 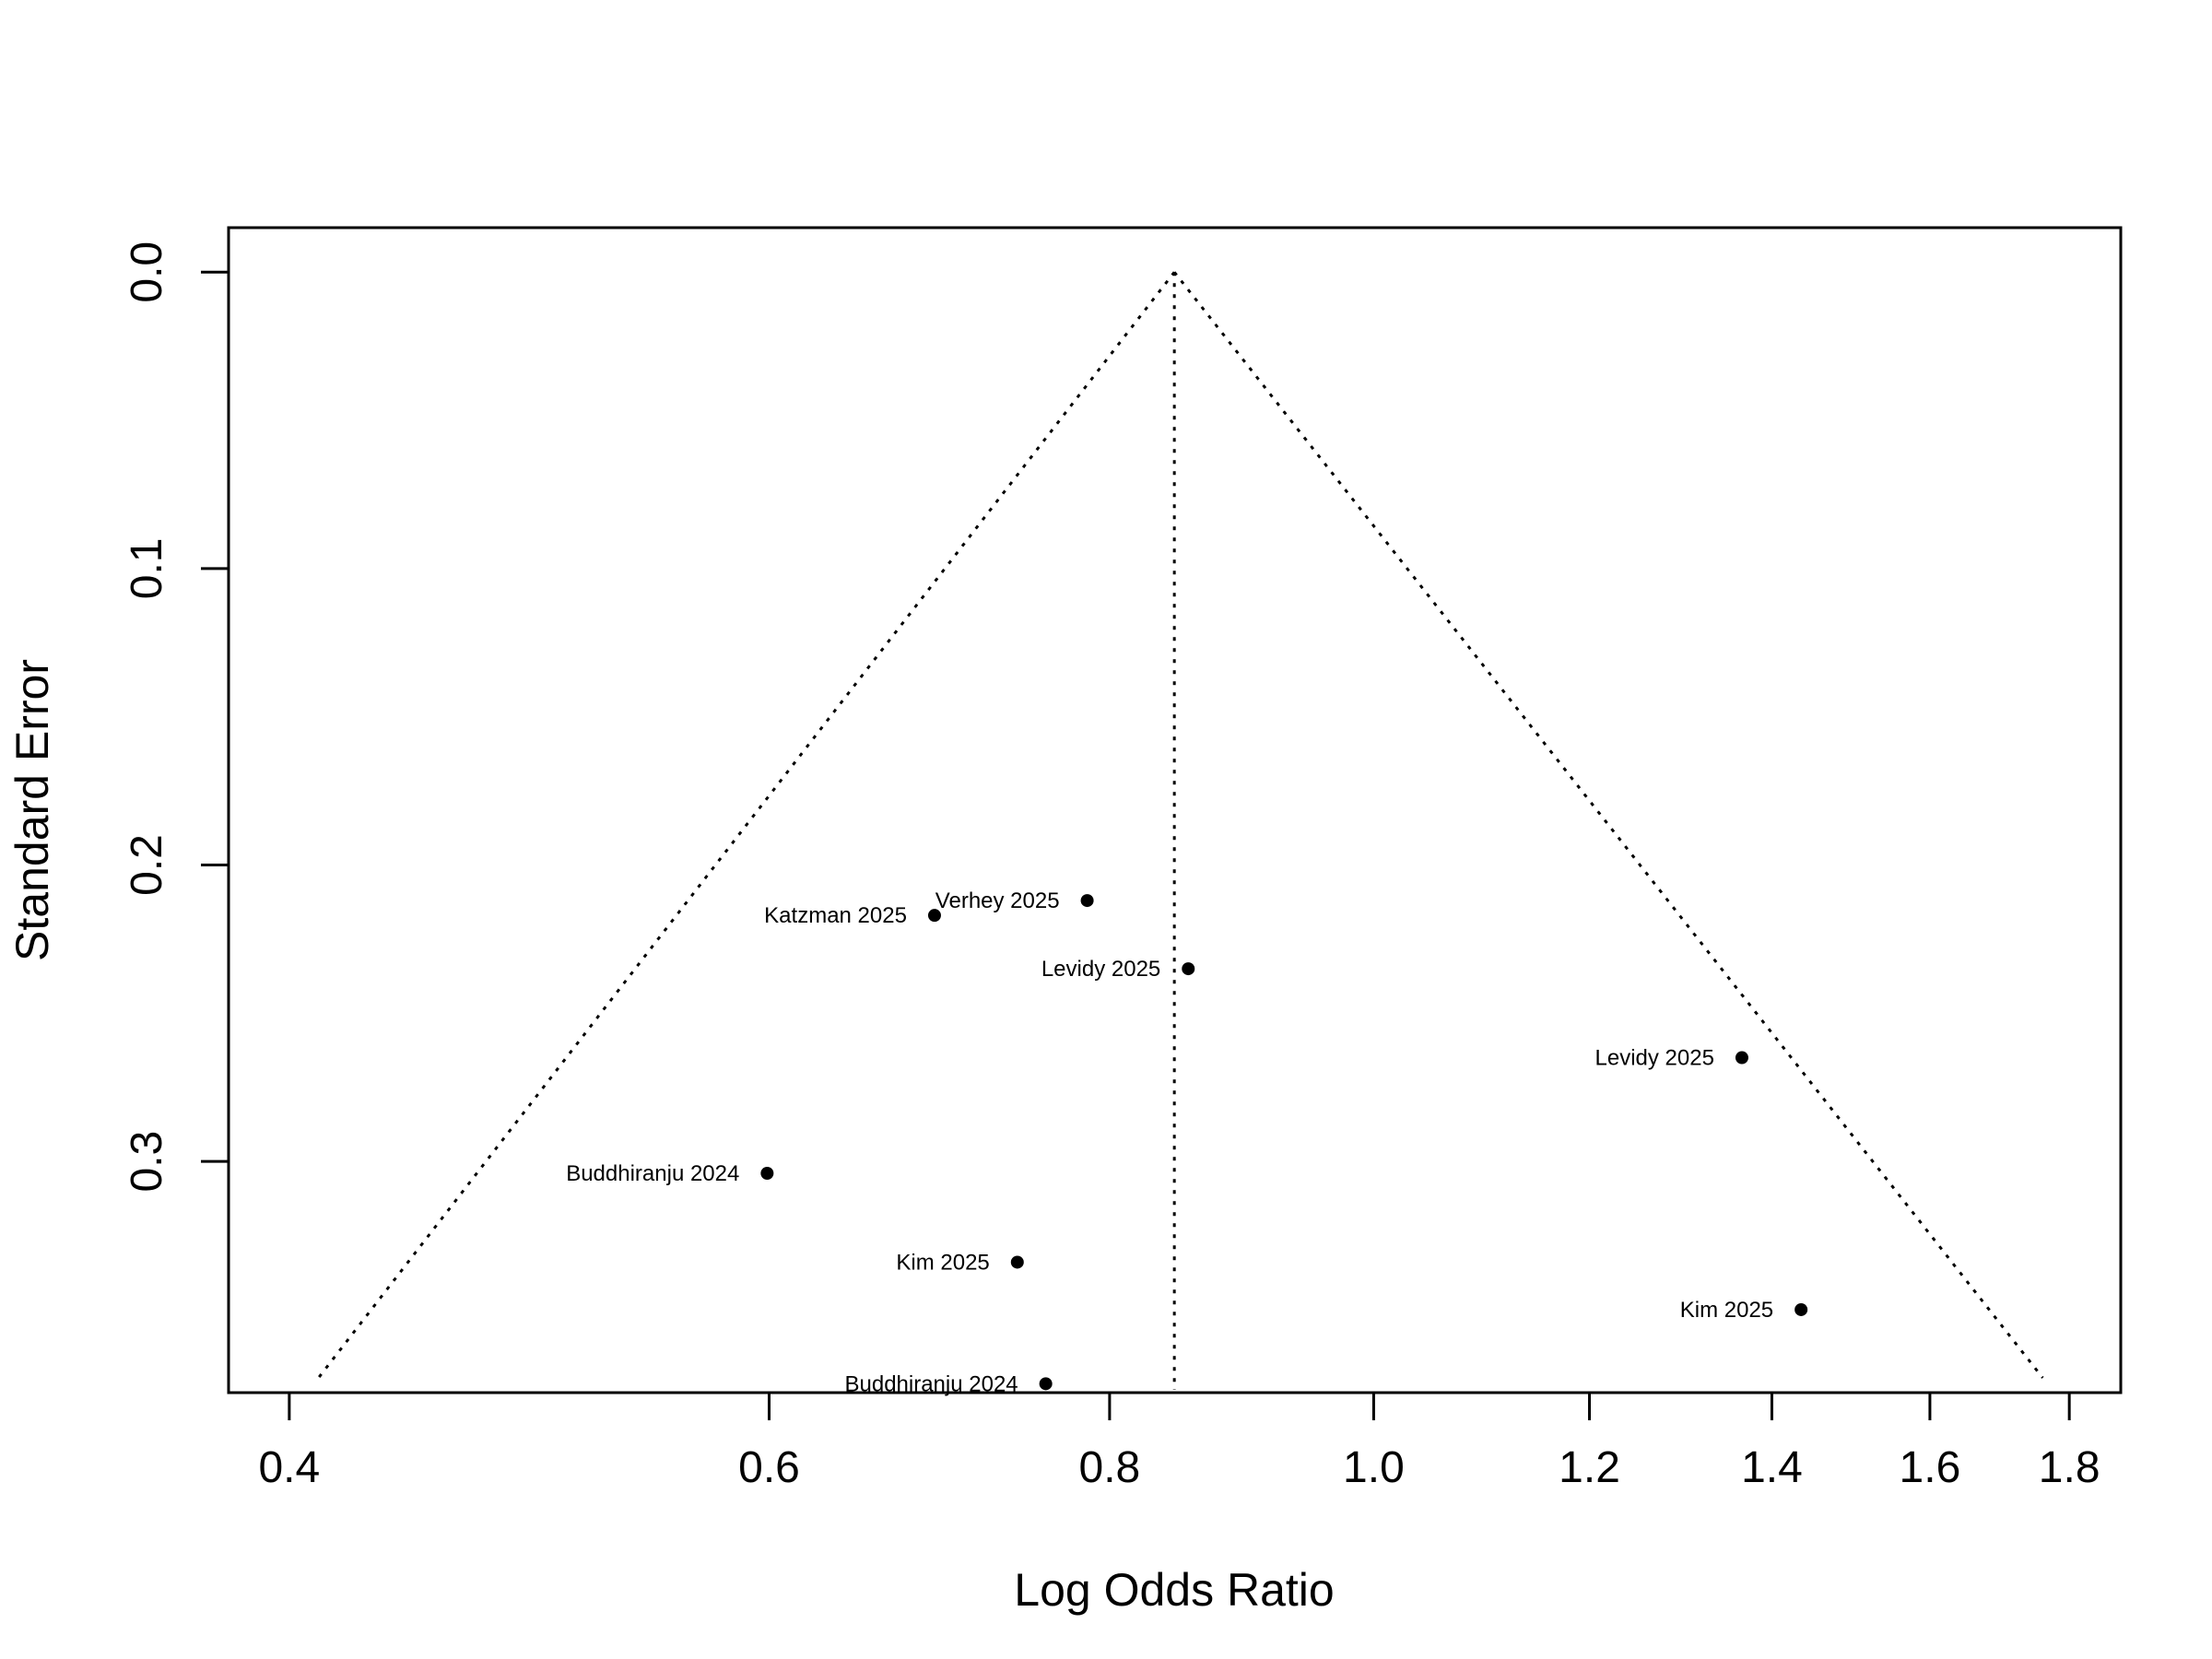 What do you see at coordinates (32, 810) in the screenshot?
I see `y-axis-title: Standard Error` at bounding box center [32, 810].